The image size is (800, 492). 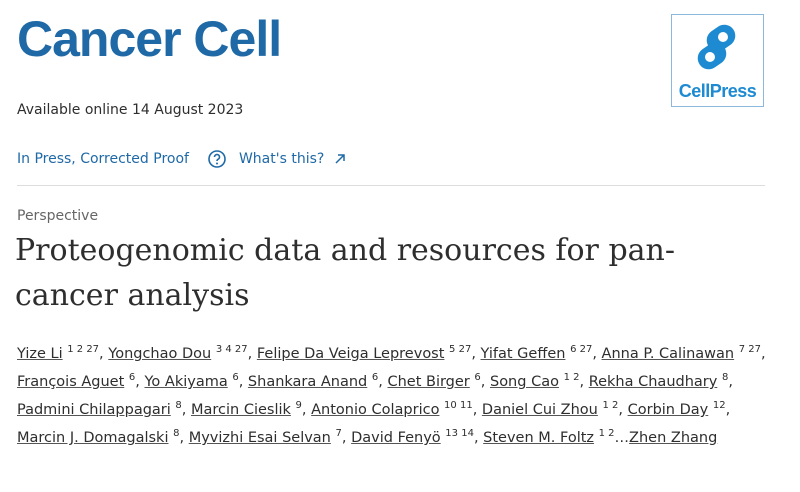 I want to click on author: Daniel Cui Zhou 1 2, so click(x=550, y=409).